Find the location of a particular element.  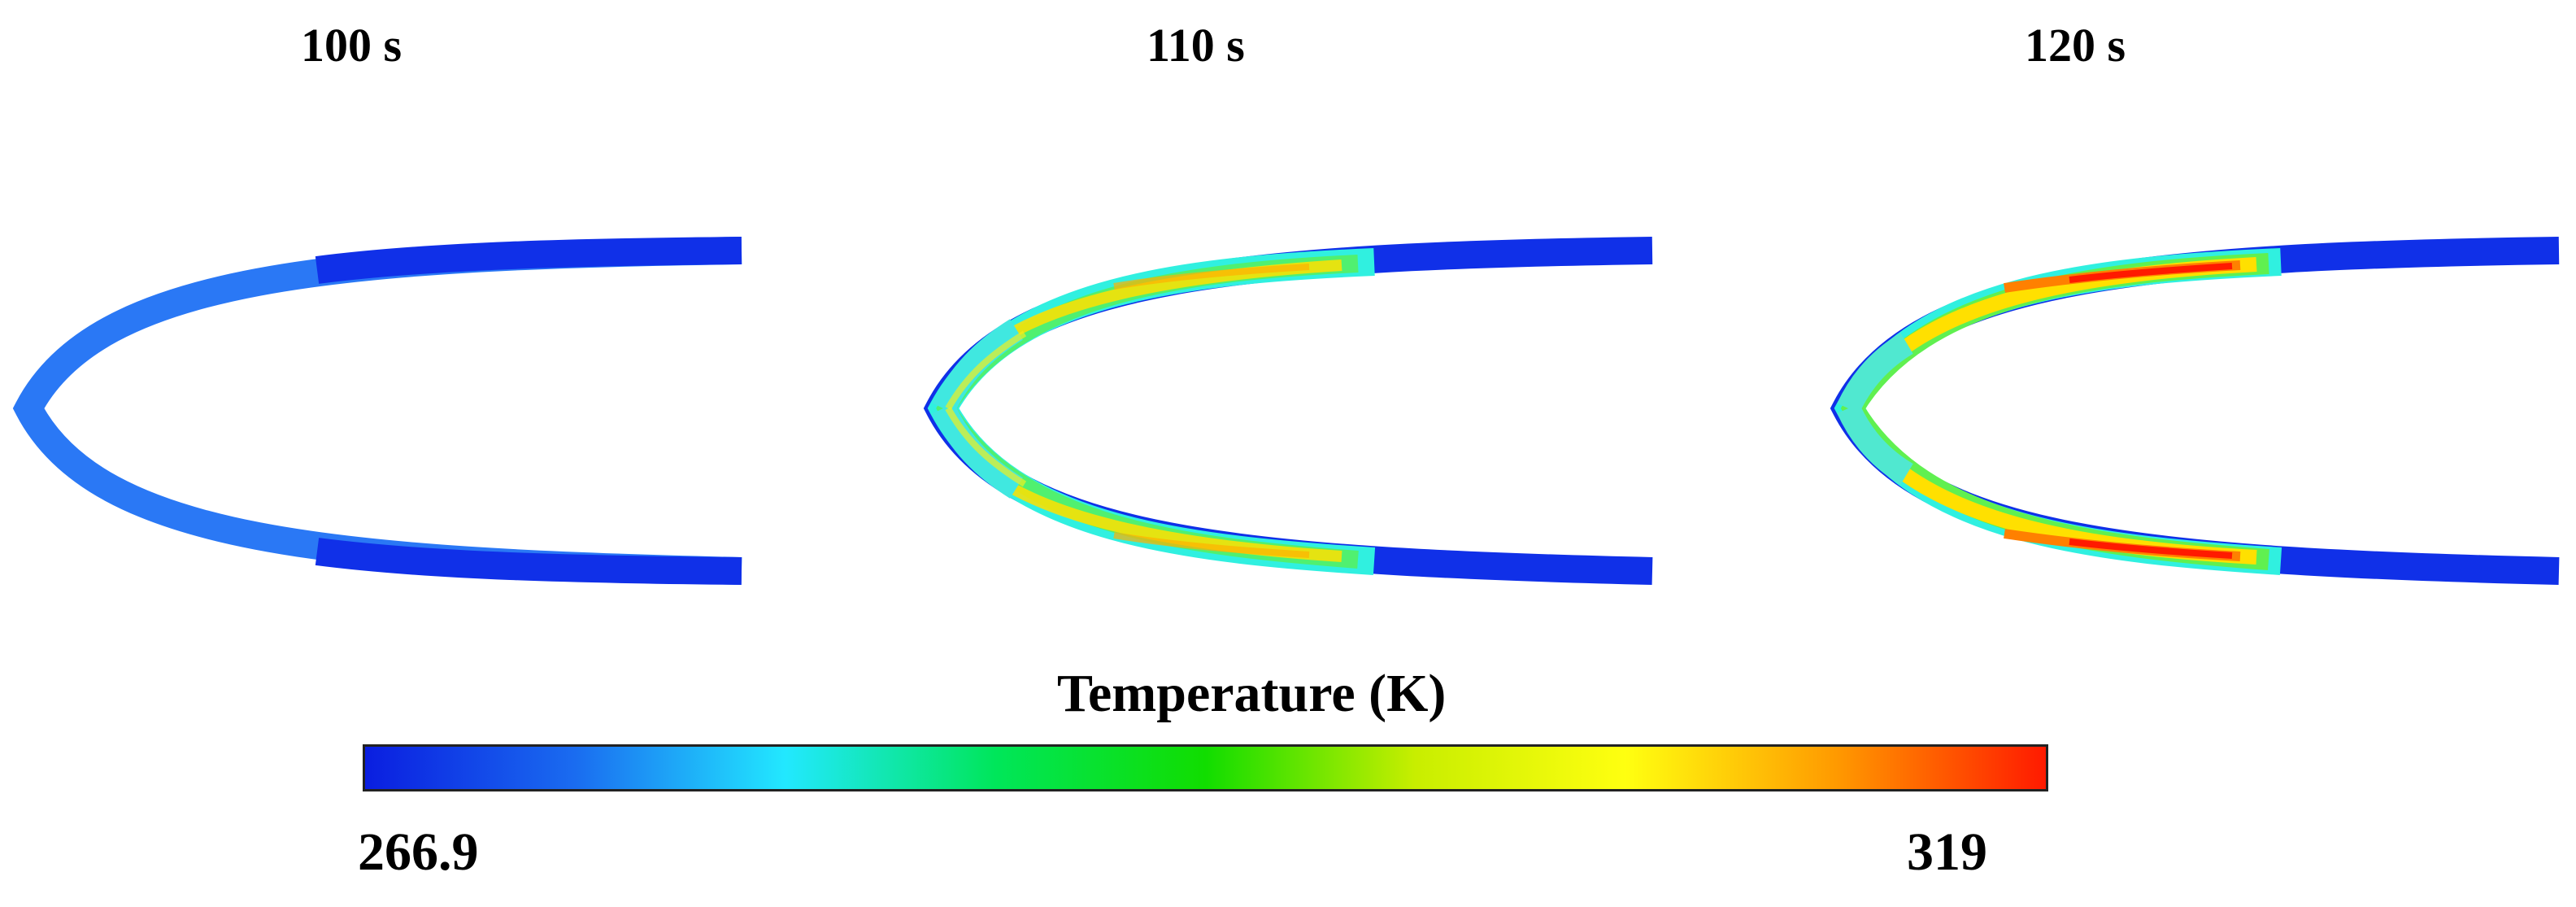

colorbar-min-label: 266.9 is located at coordinates (419, 852).